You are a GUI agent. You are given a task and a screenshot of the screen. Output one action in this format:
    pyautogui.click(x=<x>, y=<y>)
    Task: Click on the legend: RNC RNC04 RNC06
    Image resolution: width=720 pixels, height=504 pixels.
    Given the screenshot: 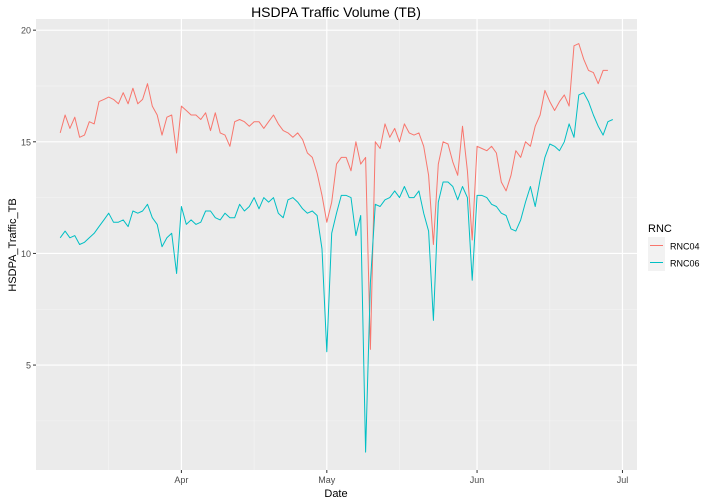 What is the action you would take?
    pyautogui.click(x=674, y=247)
    